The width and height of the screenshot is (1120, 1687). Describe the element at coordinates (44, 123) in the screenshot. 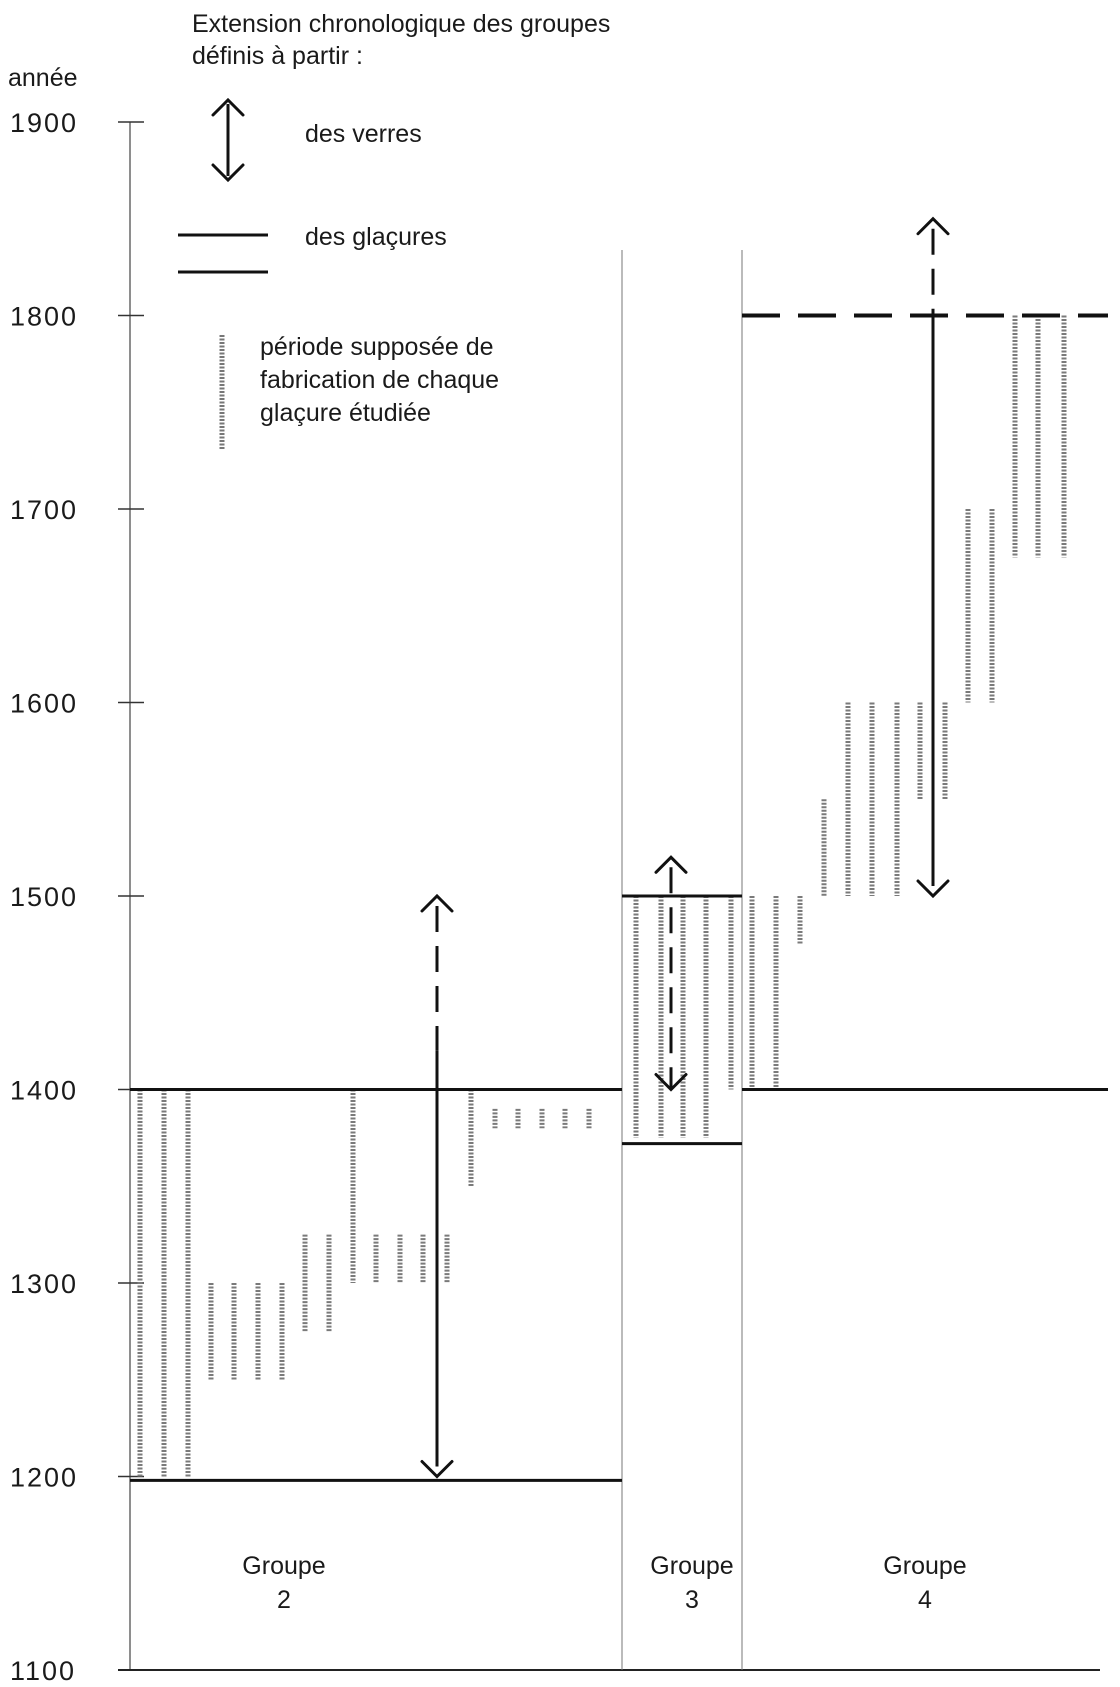

I see `y-tick-label: 1900` at that location.